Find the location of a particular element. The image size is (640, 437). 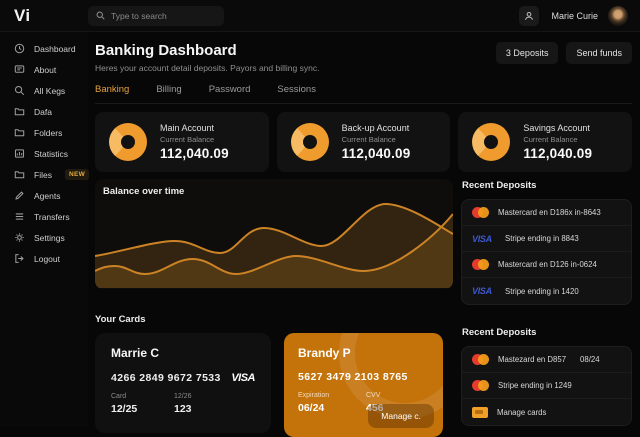

chart-icon is located at coordinates (19, 153).